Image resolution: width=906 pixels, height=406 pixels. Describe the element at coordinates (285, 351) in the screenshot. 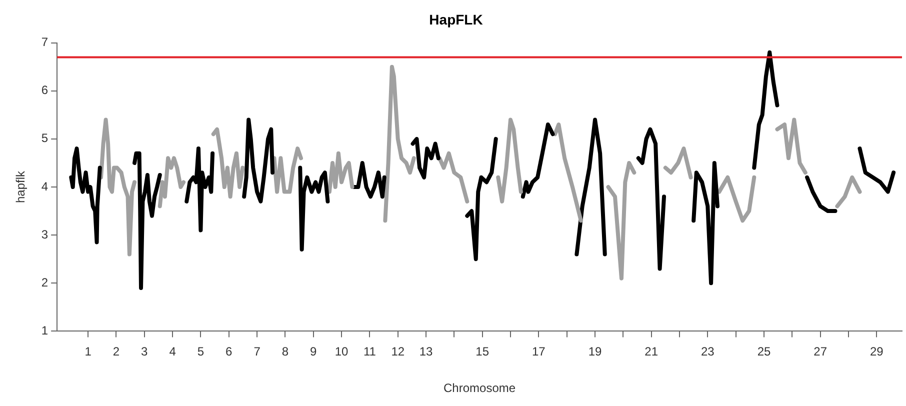

I see `x-tick-label: 8` at that location.